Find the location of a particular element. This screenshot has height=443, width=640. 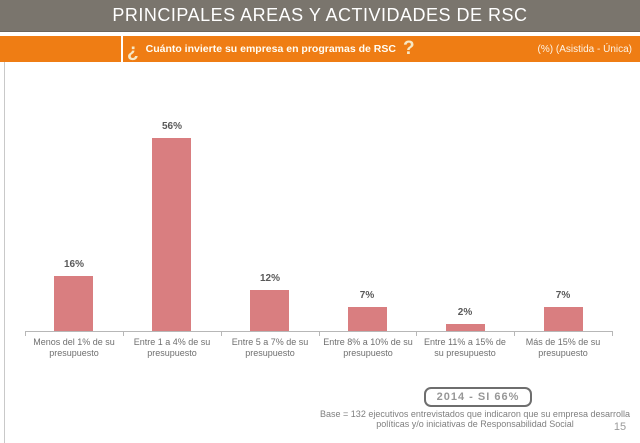

slide-title: PRINCIPALES AREAS Y ACTIVIDADES DE RSC is located at coordinates (320, 15).